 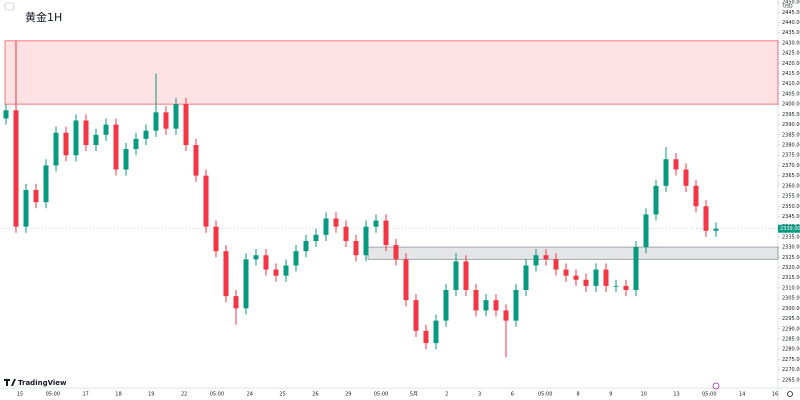 I want to click on y-tick-label: 2290.00, so click(x=791, y=329).